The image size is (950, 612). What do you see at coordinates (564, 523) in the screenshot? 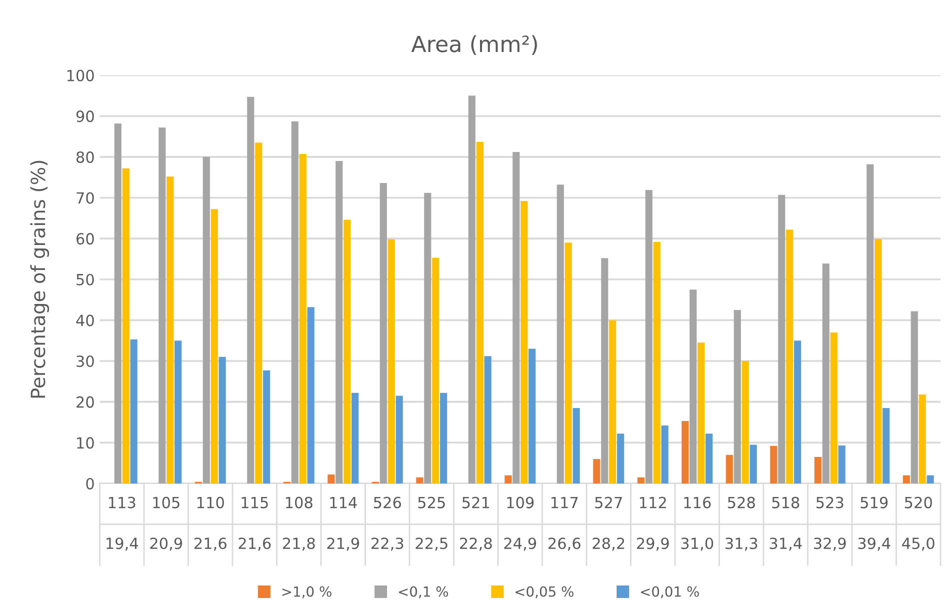
I see `category-label: 117 26,6` at bounding box center [564, 523].